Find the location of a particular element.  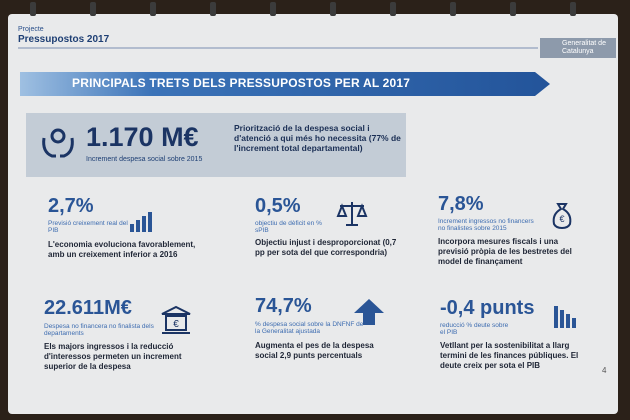

item-caption: Previsió creixement real del PIB is located at coordinates (88, 227).